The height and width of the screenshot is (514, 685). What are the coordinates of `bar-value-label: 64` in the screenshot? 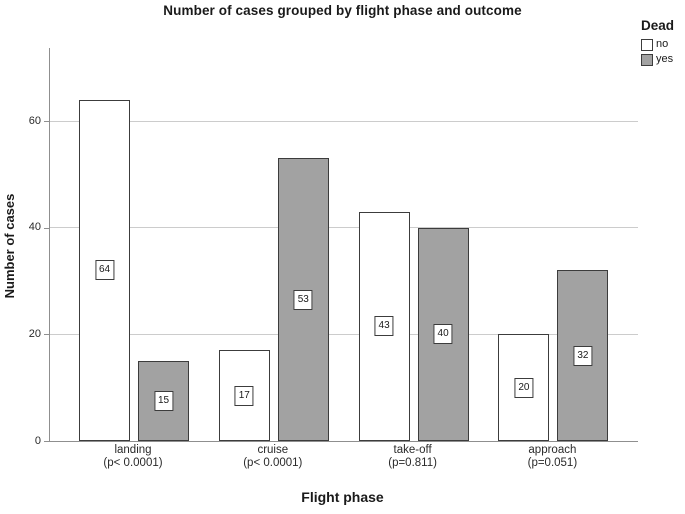 It's located at (104, 270).